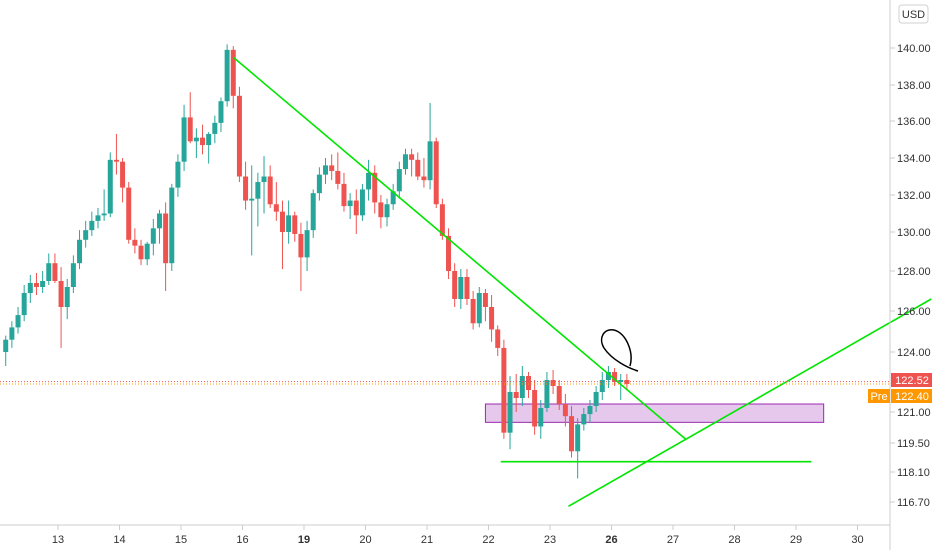  What do you see at coordinates (914, 353) in the screenshot?
I see `y-tick-label: 124.00` at bounding box center [914, 353].